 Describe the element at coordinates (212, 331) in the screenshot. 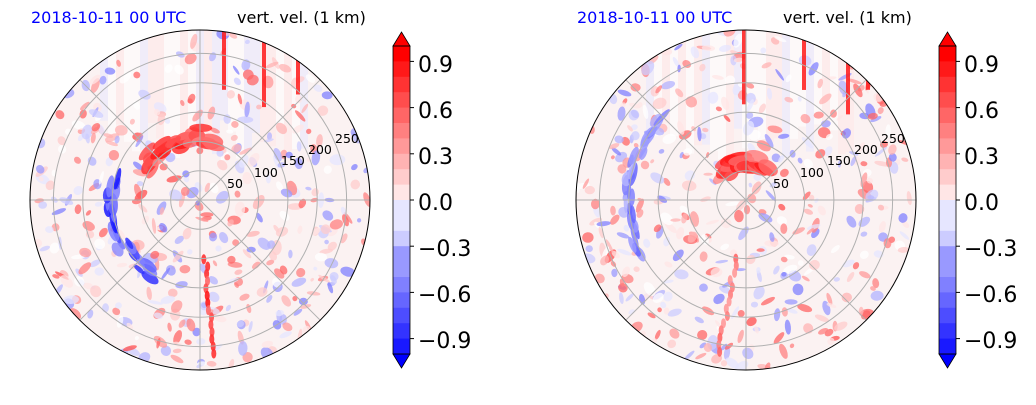

I see `streak-cell` at that location.